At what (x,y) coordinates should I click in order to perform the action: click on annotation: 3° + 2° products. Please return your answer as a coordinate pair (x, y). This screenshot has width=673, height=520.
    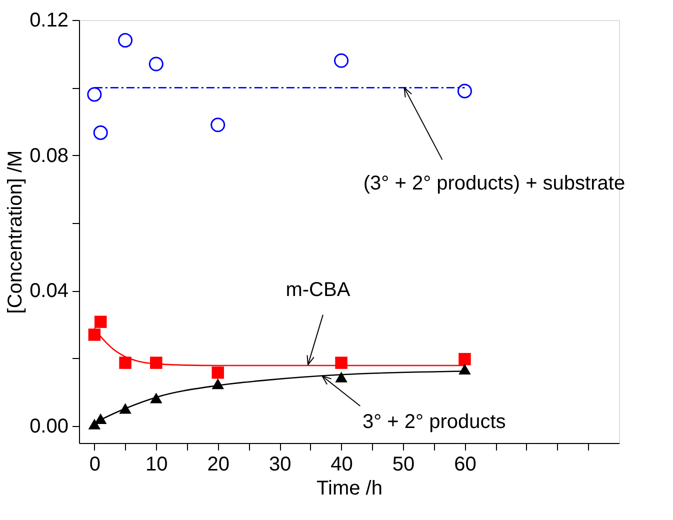
    Looking at the image, I should click on (434, 421).